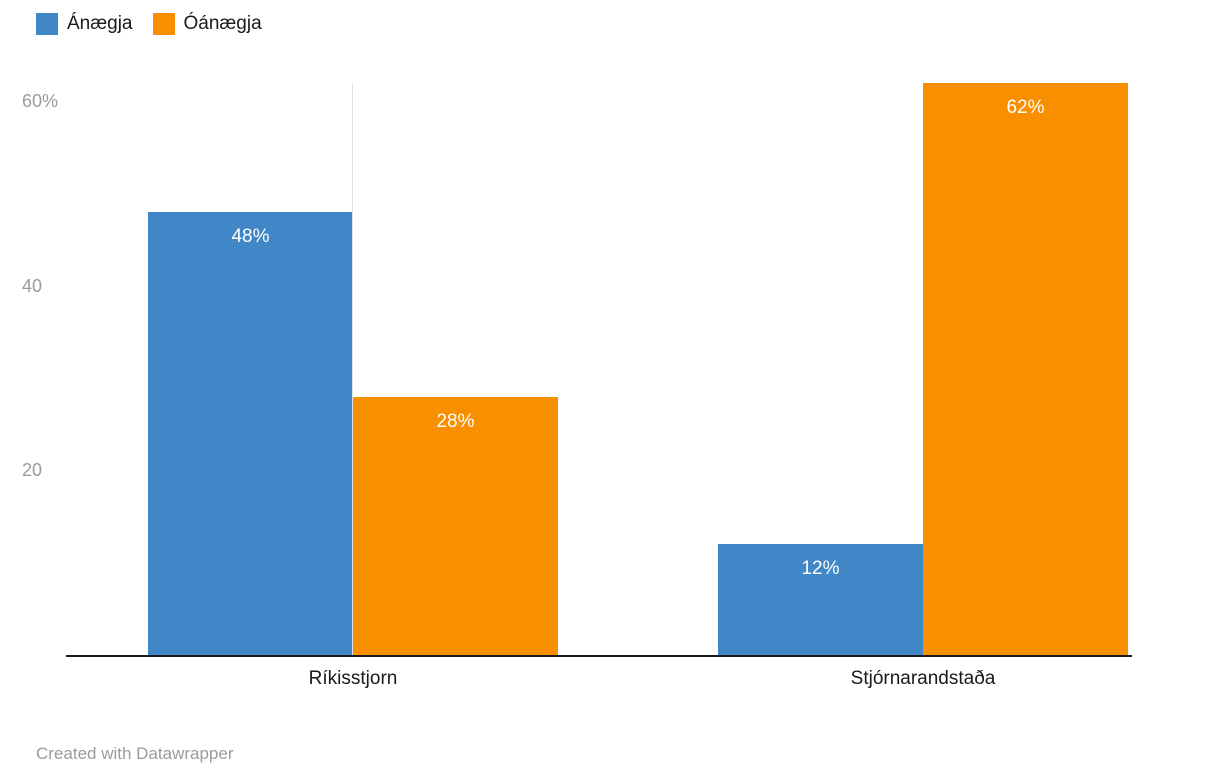 The image size is (1220, 778). What do you see at coordinates (599, 656) in the screenshot?
I see `x-axis-line` at bounding box center [599, 656].